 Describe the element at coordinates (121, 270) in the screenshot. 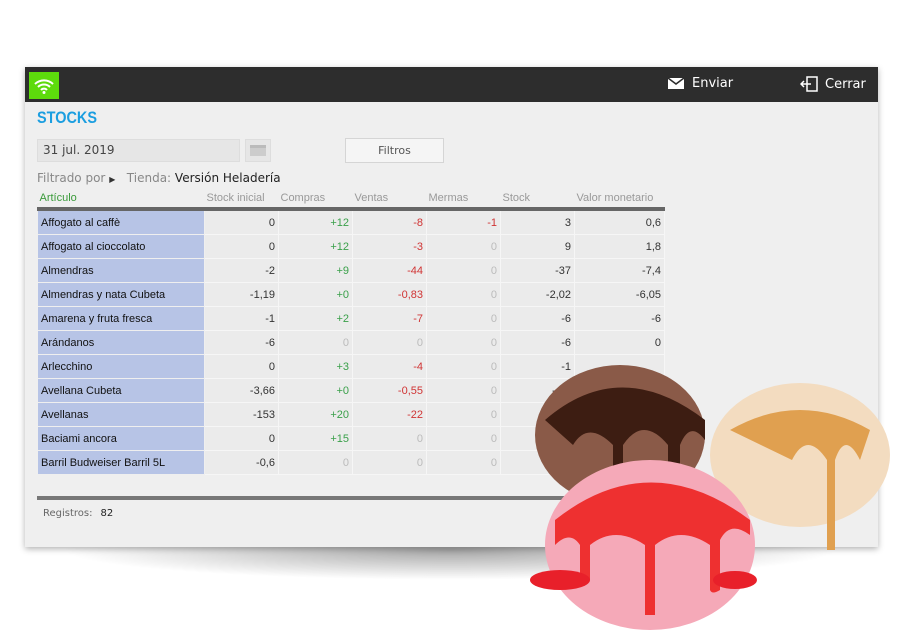

I see `article-name-cell: Almendras` at that location.